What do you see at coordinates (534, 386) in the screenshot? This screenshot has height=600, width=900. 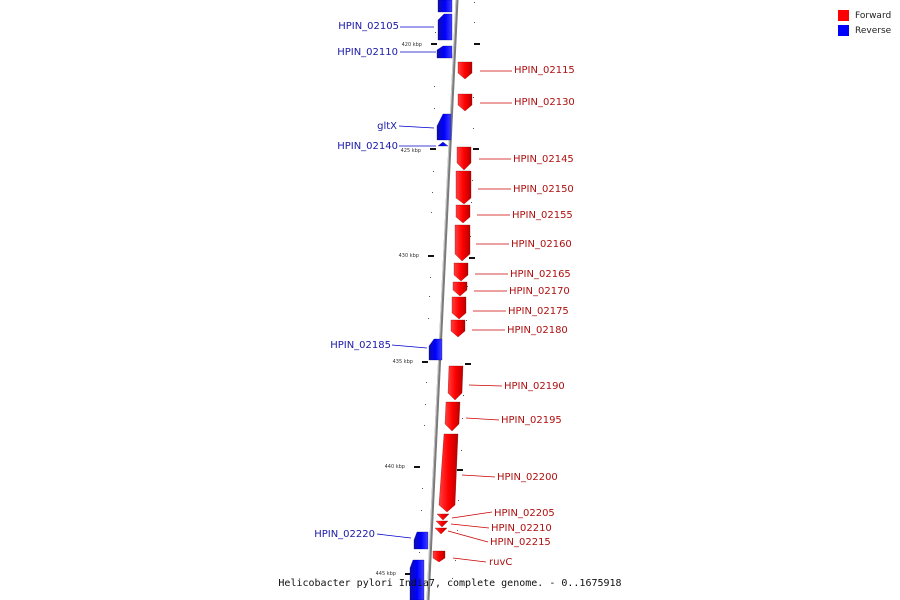 I see `gene-label: HPIN_02190` at bounding box center [534, 386].